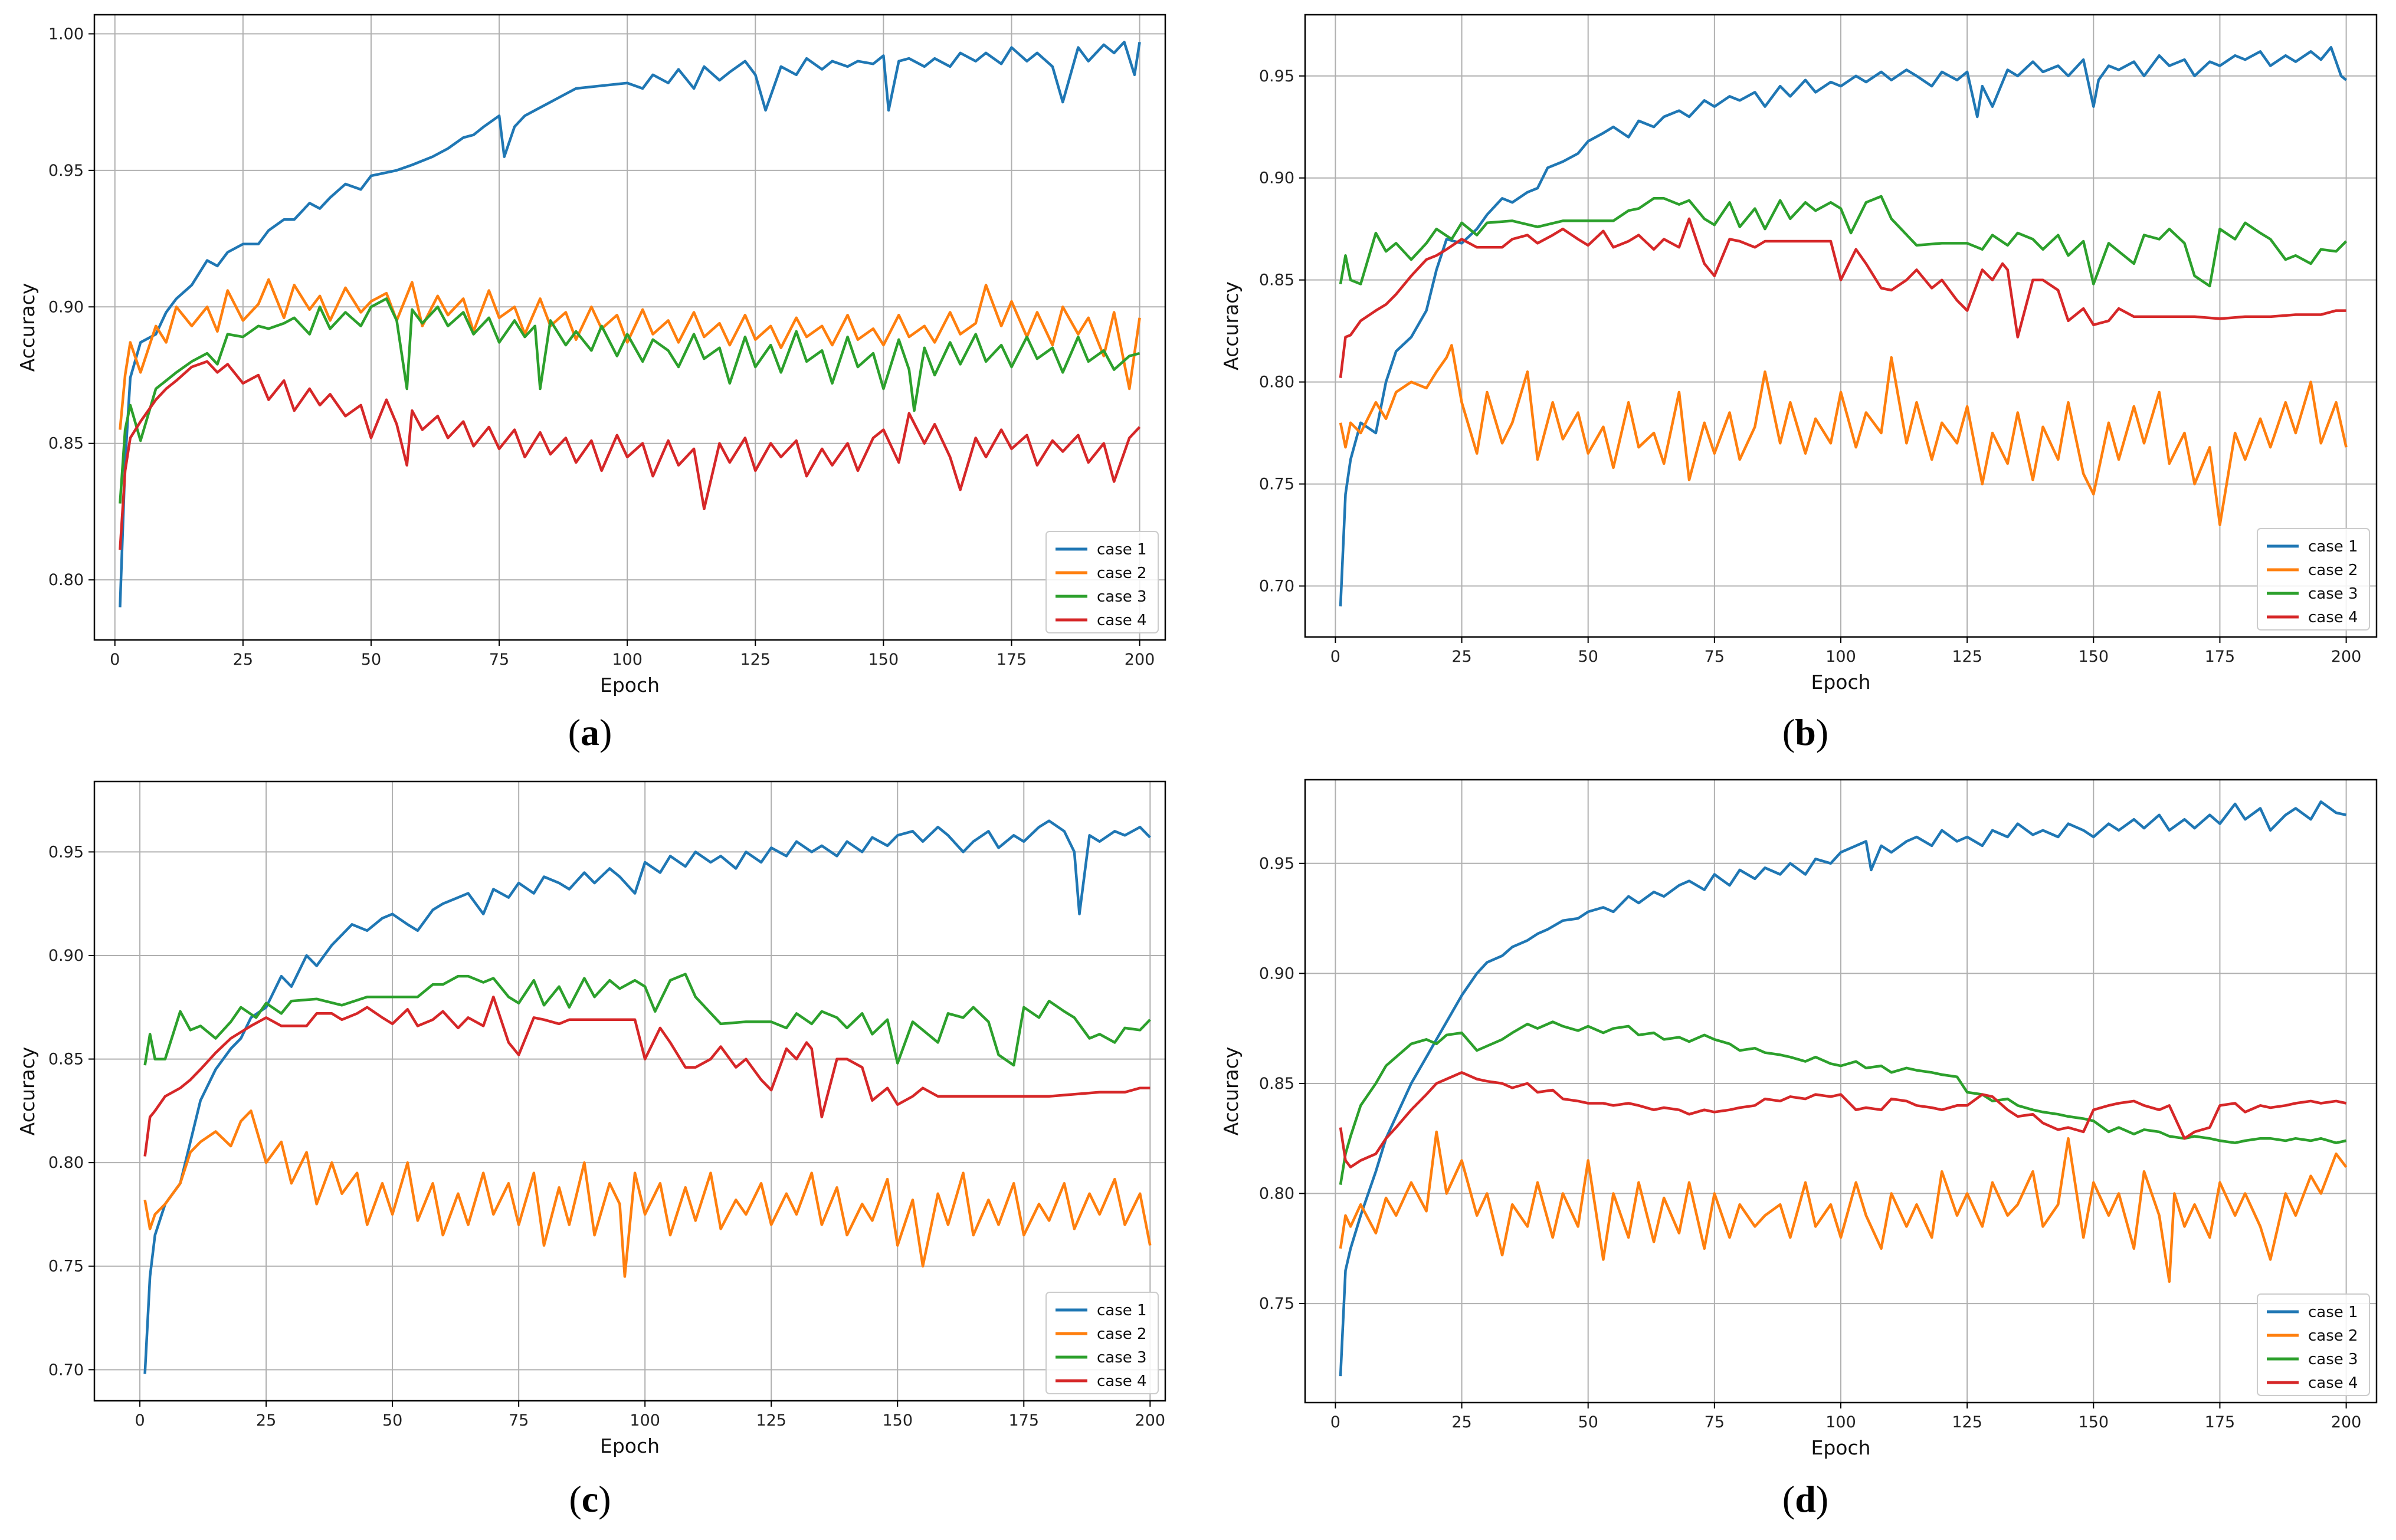  I want to click on caption-a: (a), so click(590, 732).